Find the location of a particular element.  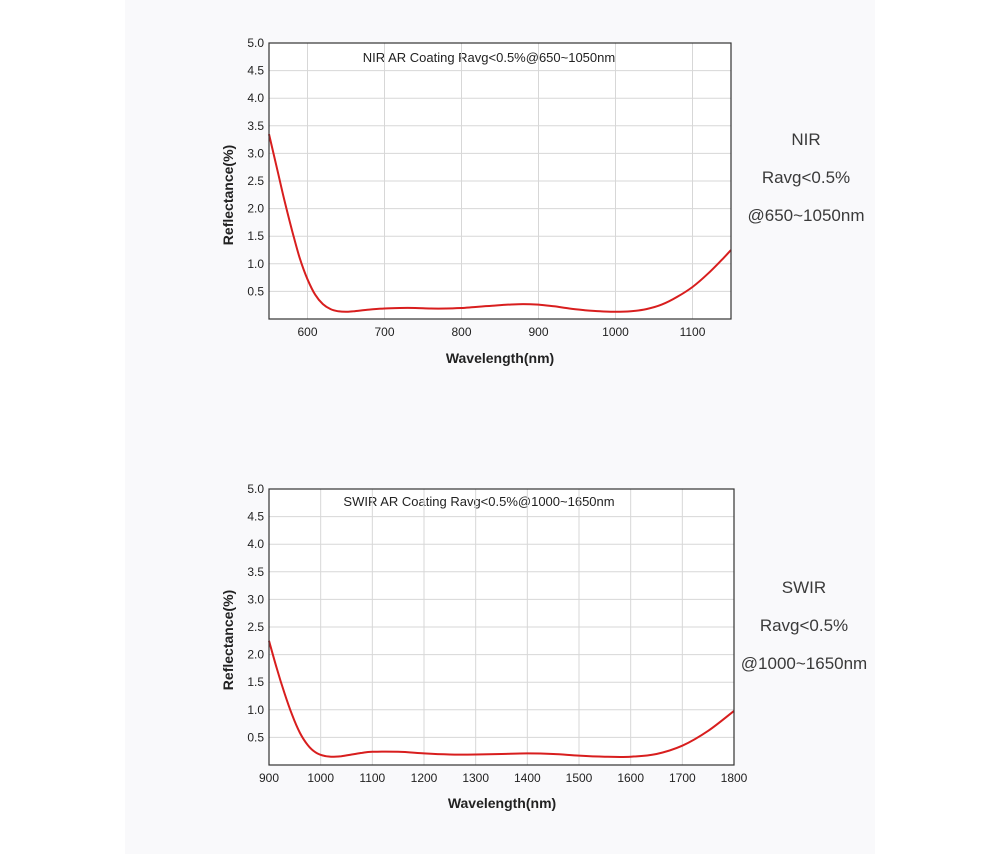

swir-x-tick-label: 1500 is located at coordinates (579, 778).